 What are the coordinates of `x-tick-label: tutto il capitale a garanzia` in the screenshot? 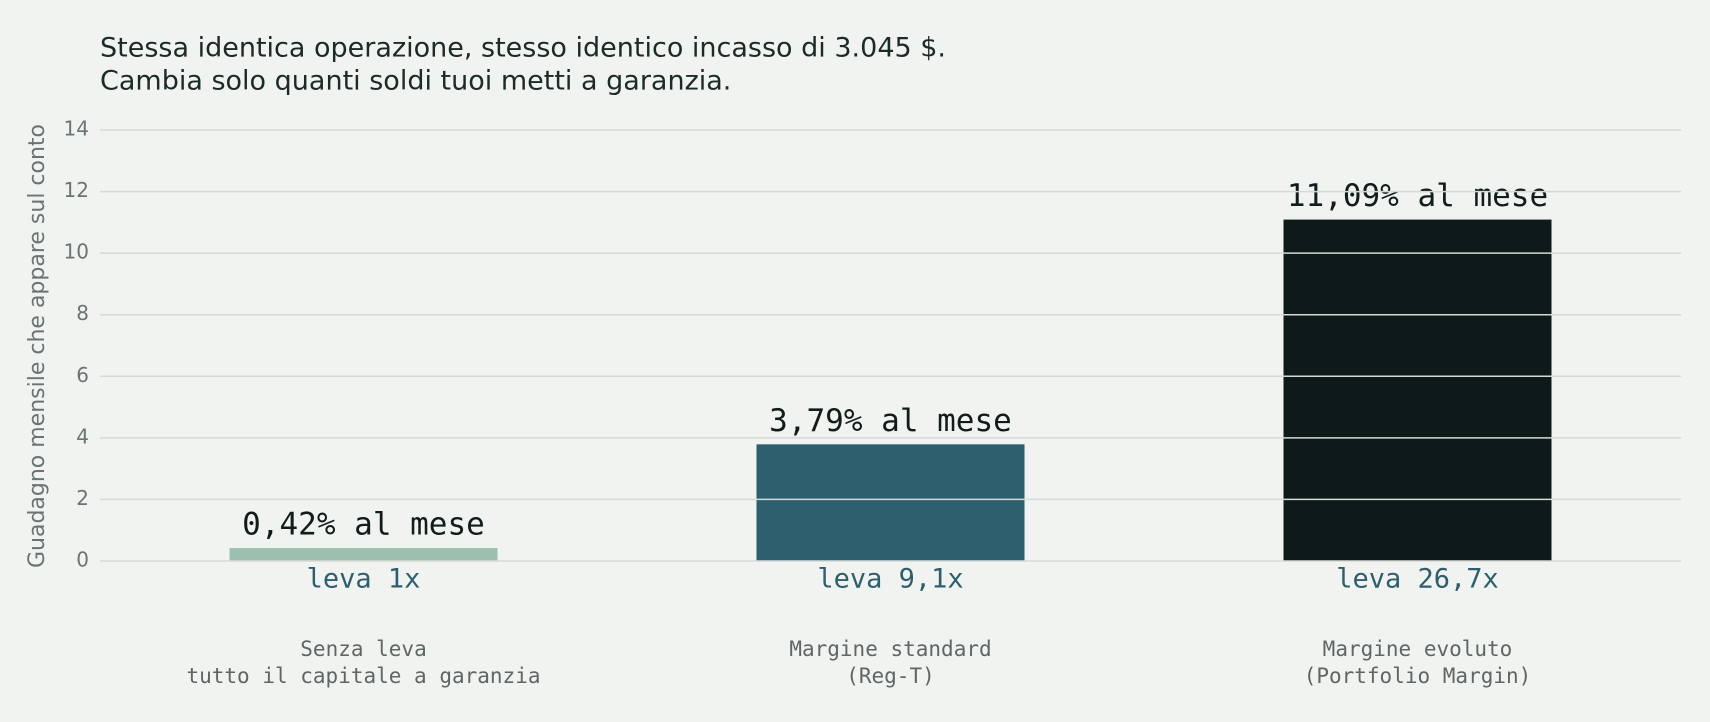 It's located at (363, 676).